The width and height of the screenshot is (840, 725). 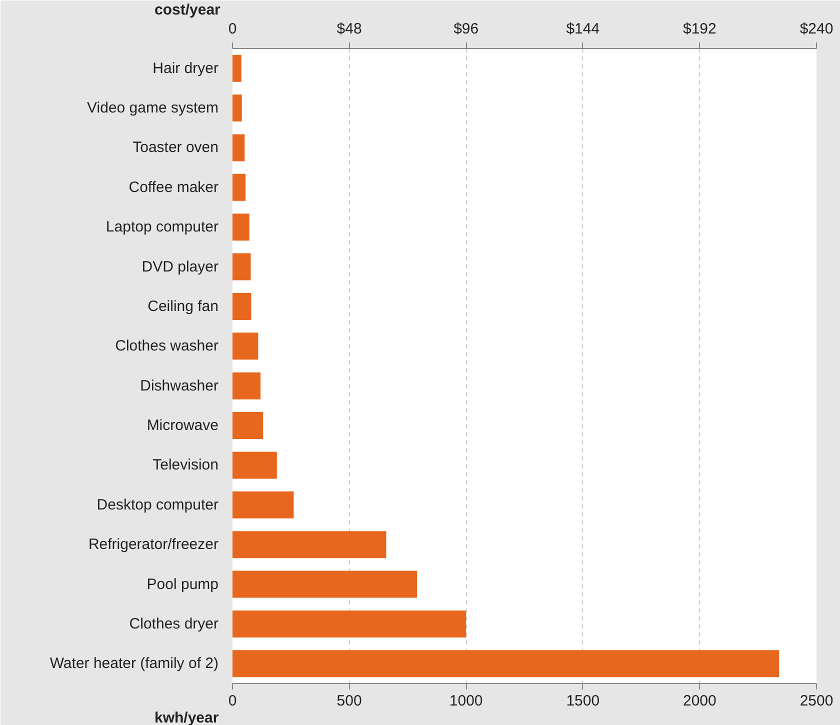 I want to click on y-tick-label: Hair dryer, so click(x=185, y=68).